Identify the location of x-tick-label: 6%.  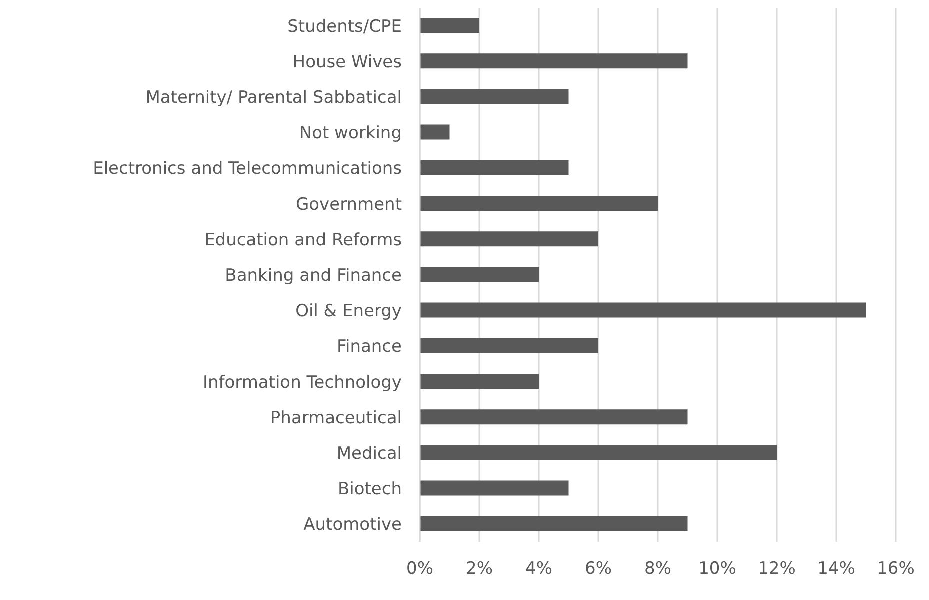
(598, 569).